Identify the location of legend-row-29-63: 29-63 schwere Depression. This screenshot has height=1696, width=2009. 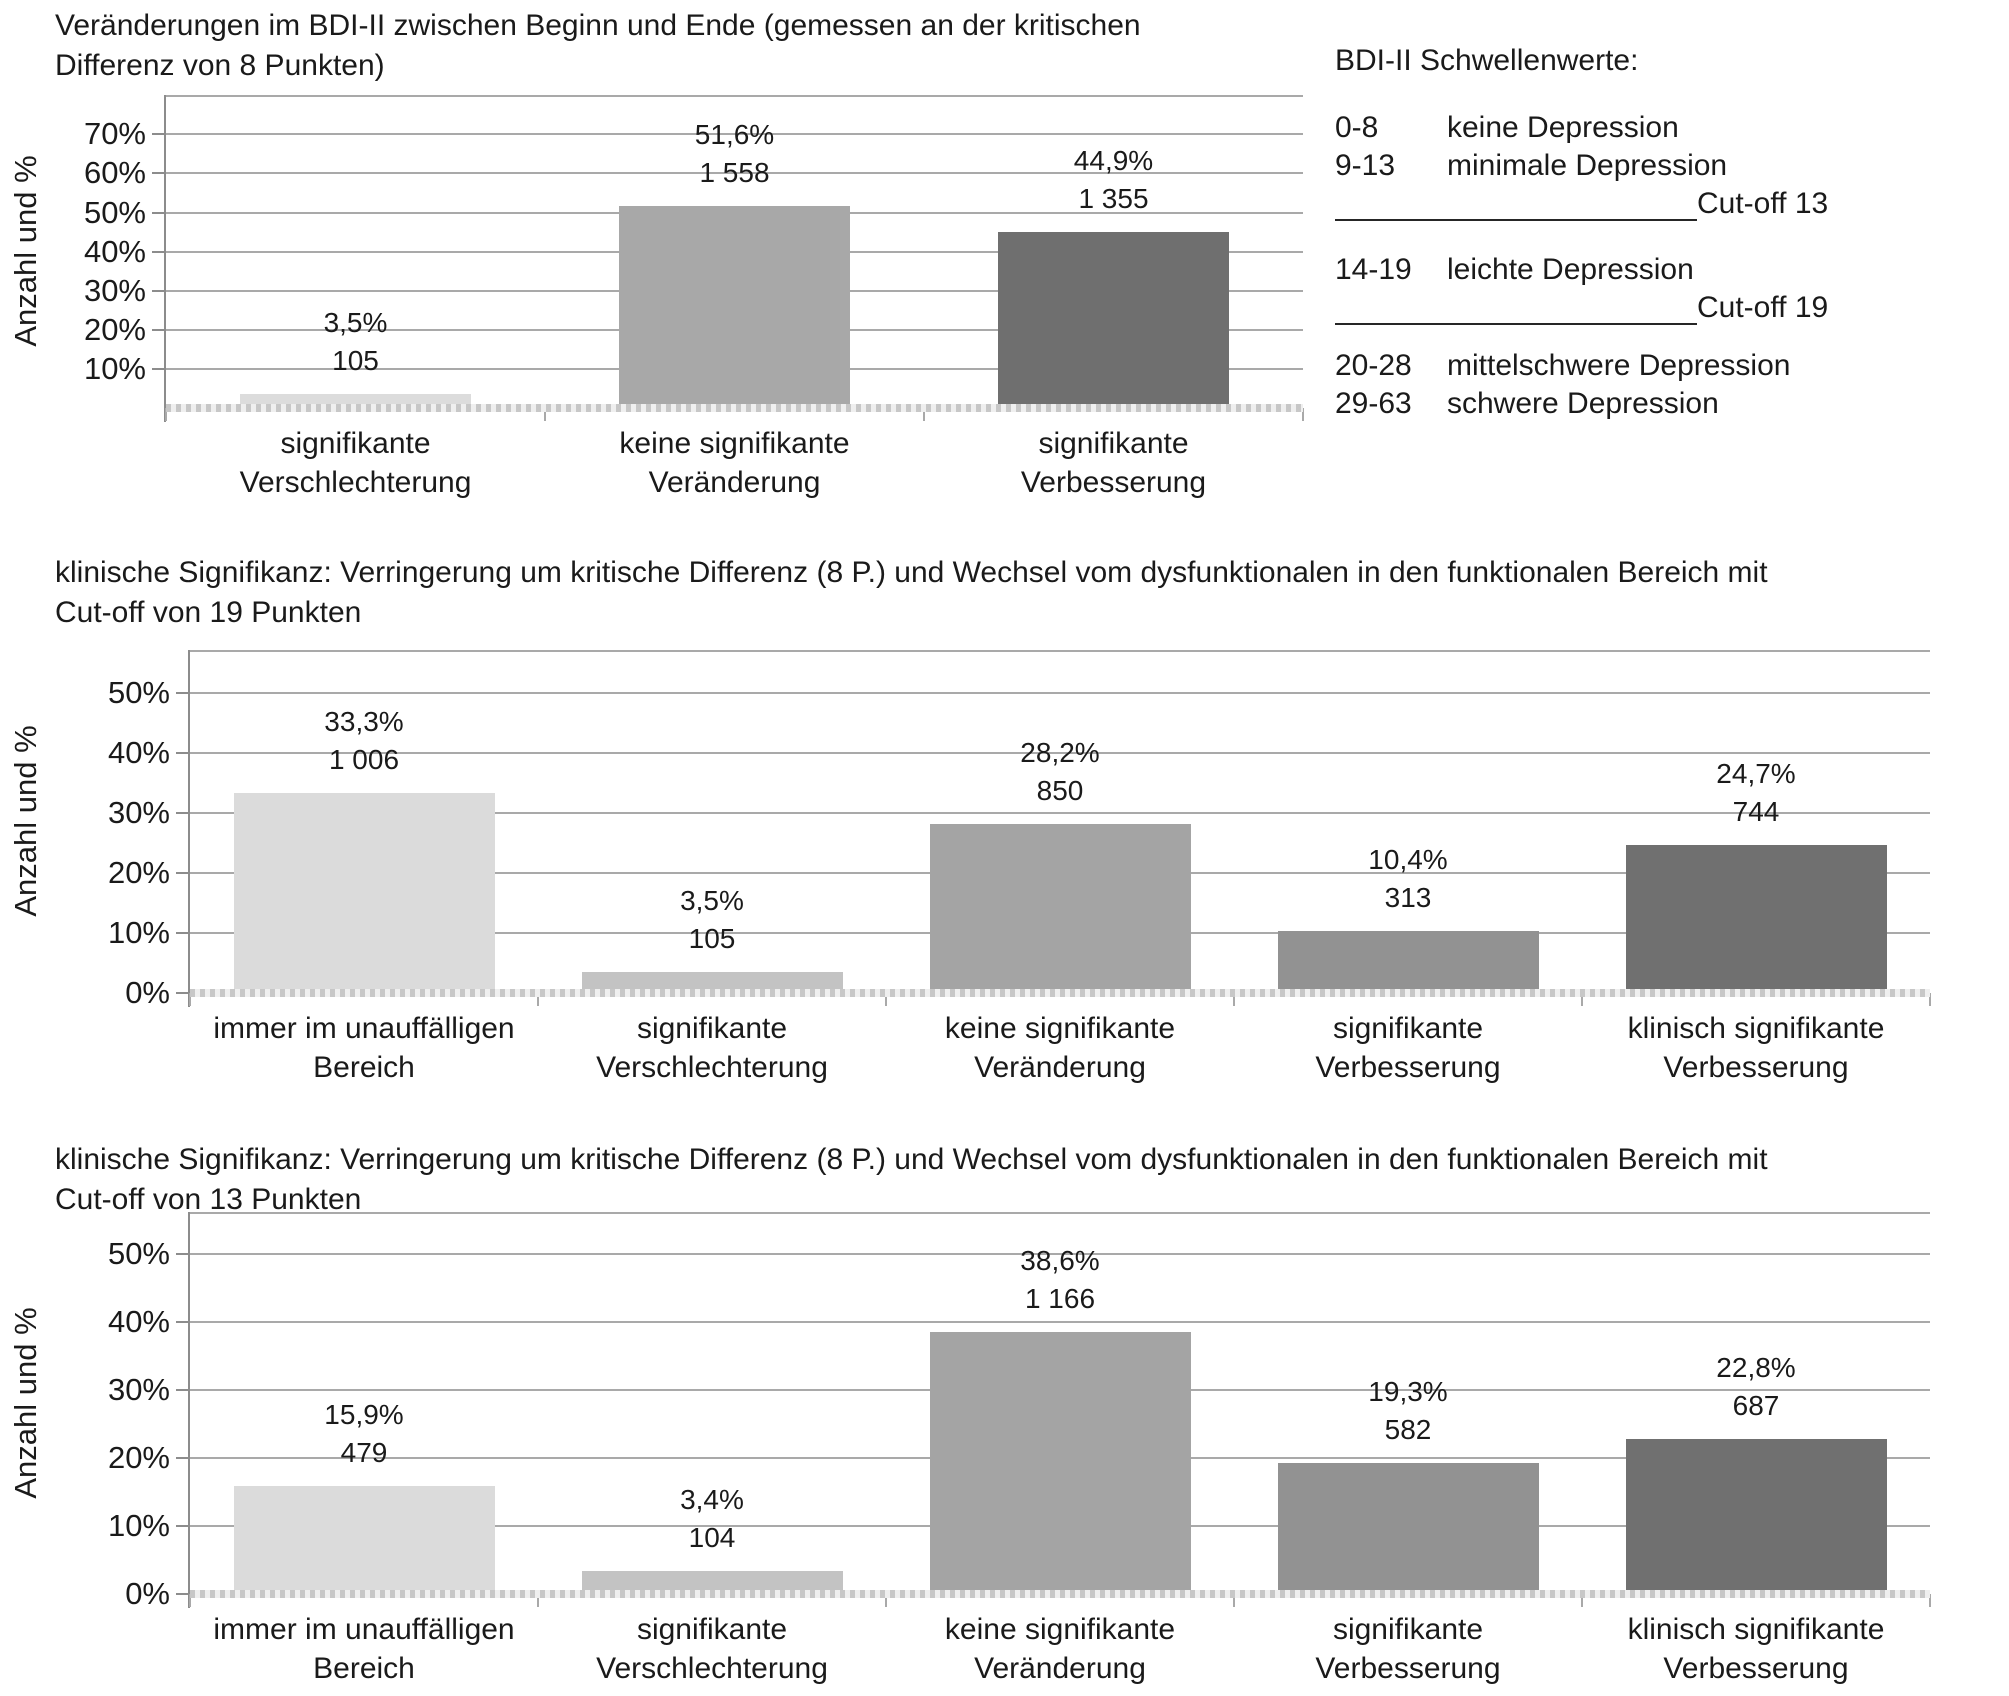
(1645, 404).